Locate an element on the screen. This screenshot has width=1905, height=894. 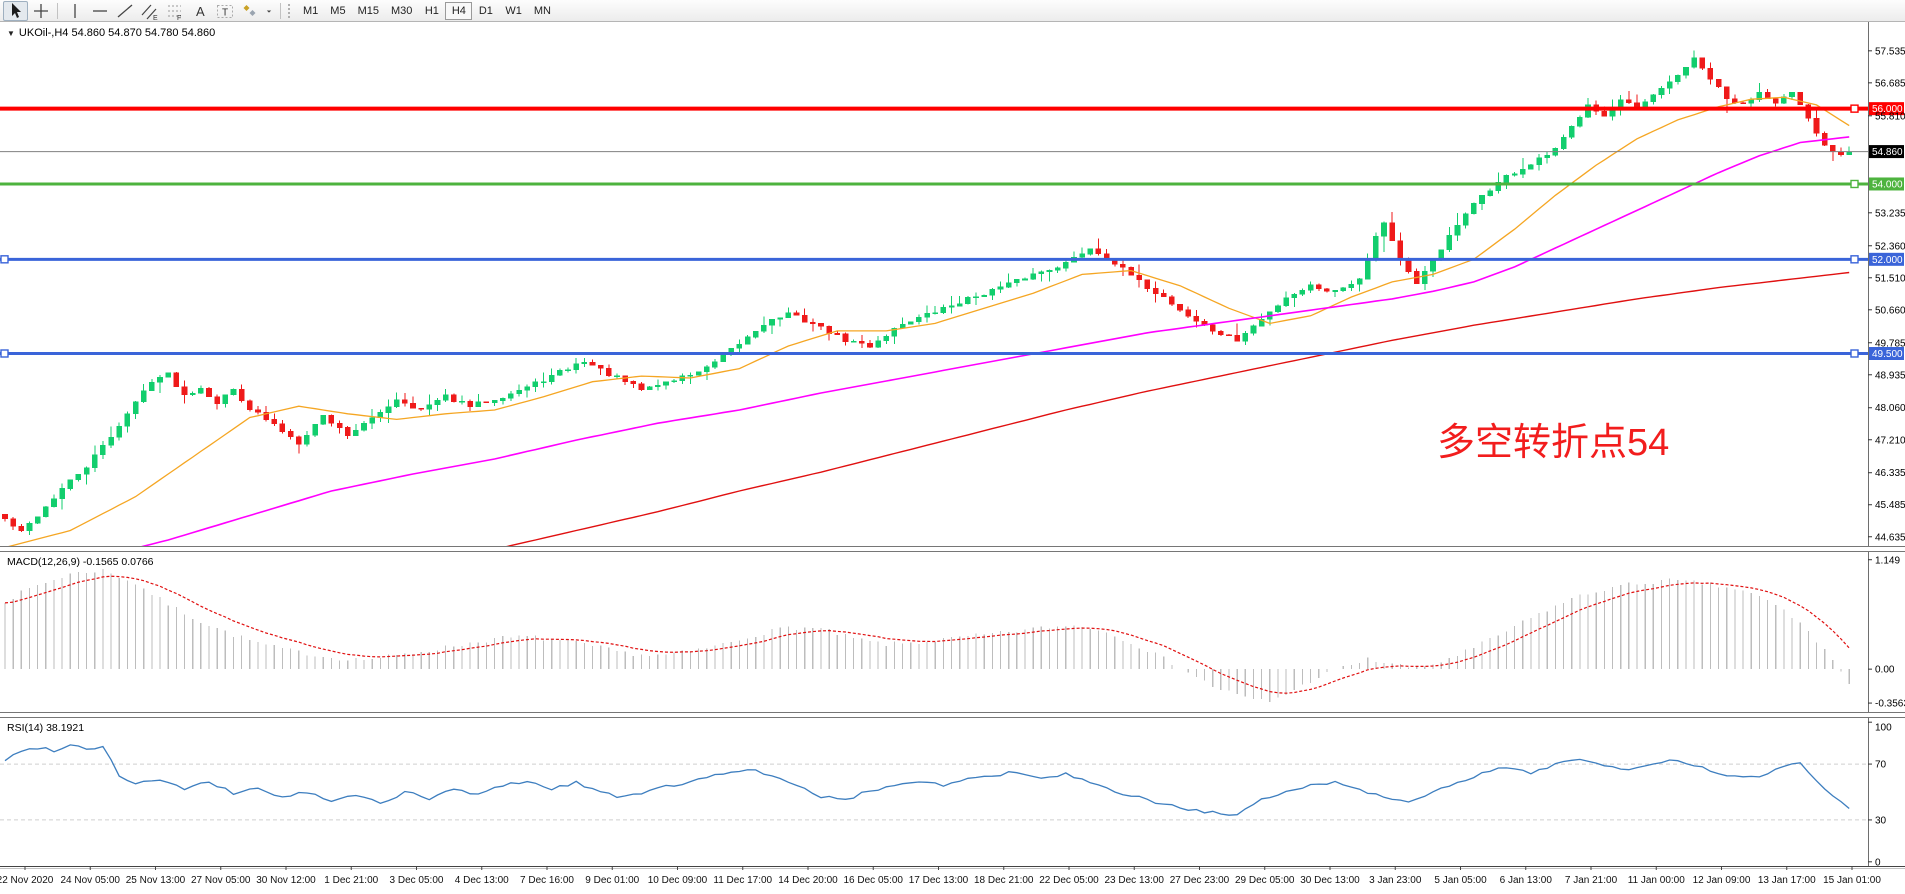
time-axis-label: 27 Nov 05:00 is located at coordinates (221, 880).